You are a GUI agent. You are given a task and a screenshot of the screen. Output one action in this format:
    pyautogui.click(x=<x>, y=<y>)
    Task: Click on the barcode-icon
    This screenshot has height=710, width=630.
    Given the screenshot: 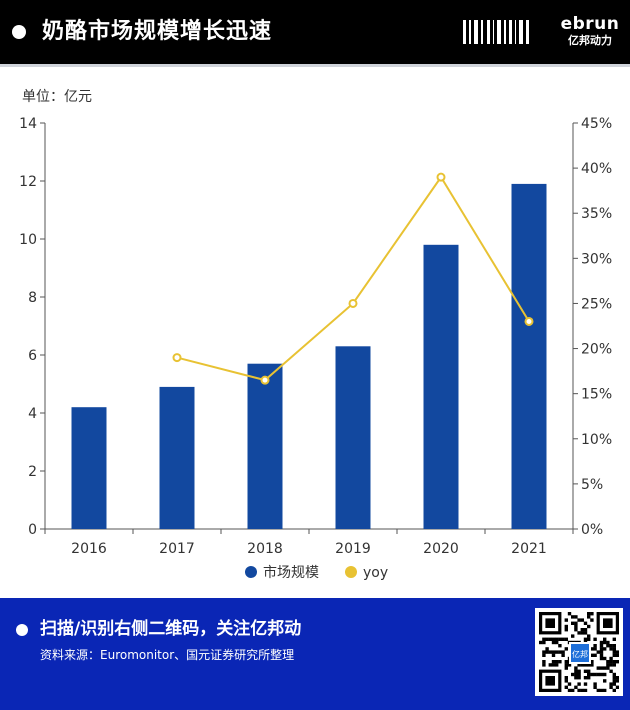 What is the action you would take?
    pyautogui.click(x=496, y=32)
    